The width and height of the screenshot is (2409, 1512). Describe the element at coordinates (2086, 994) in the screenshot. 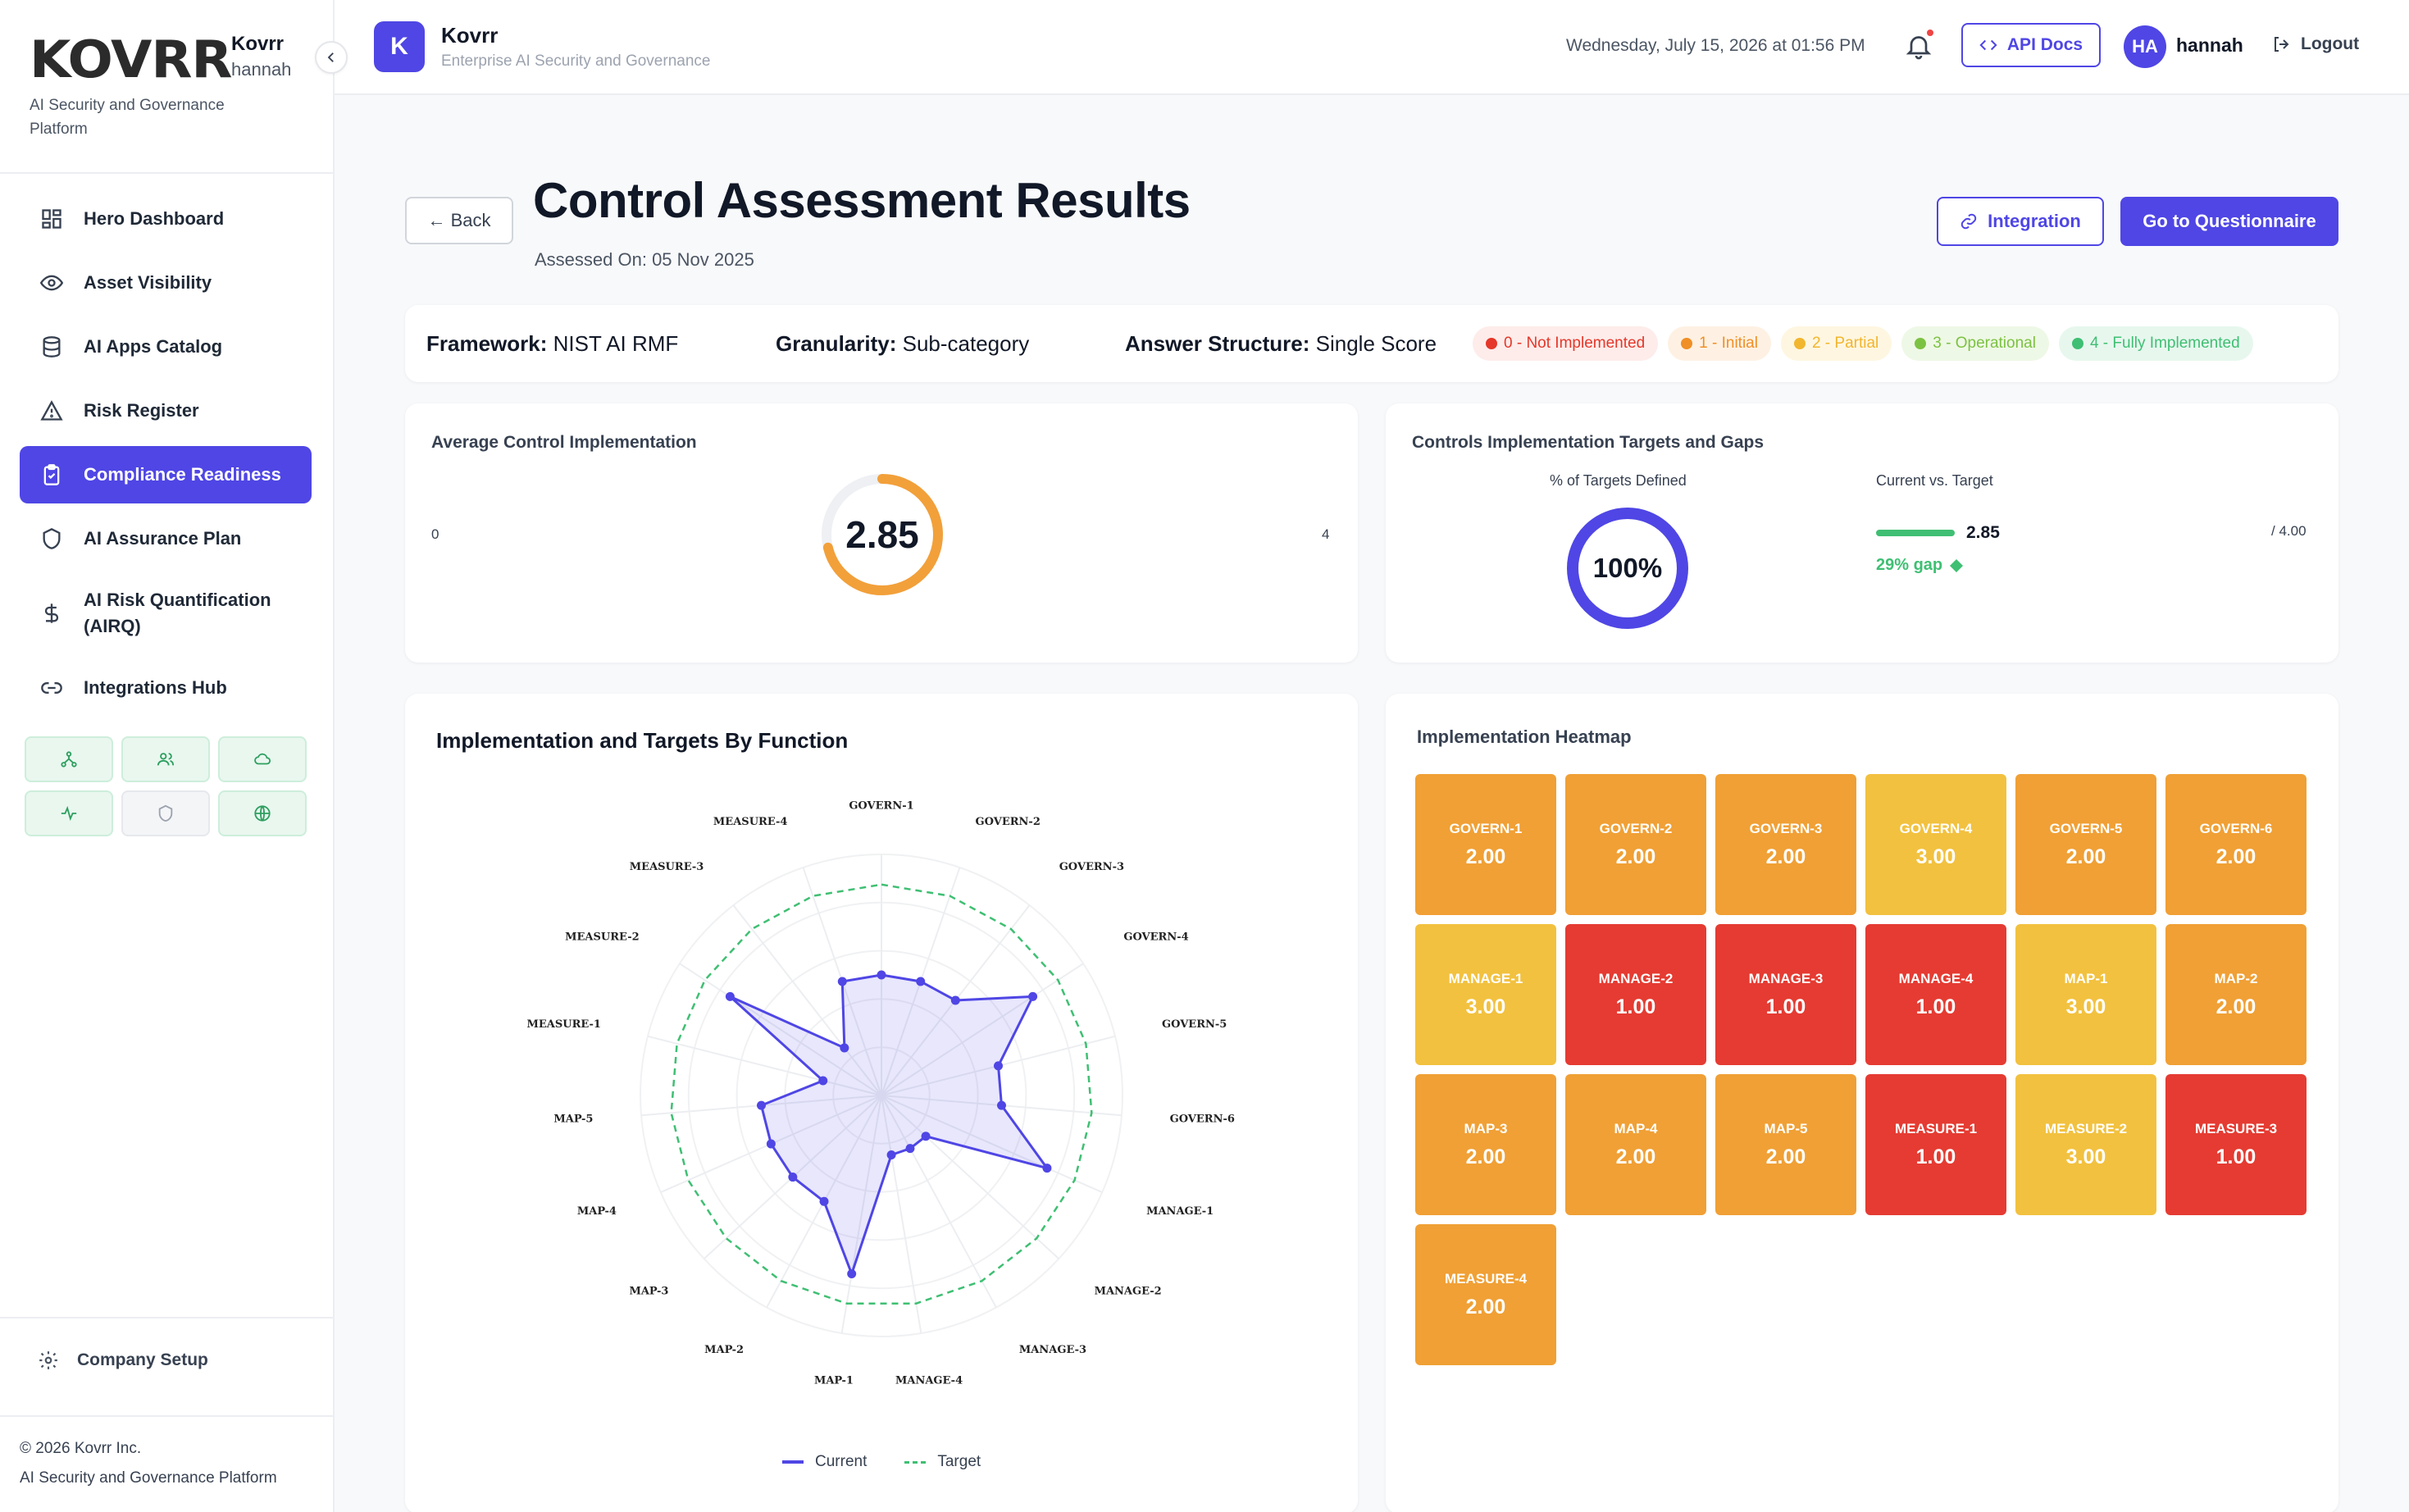

I see `heatmap-cell: MAP-1 3.00` at that location.